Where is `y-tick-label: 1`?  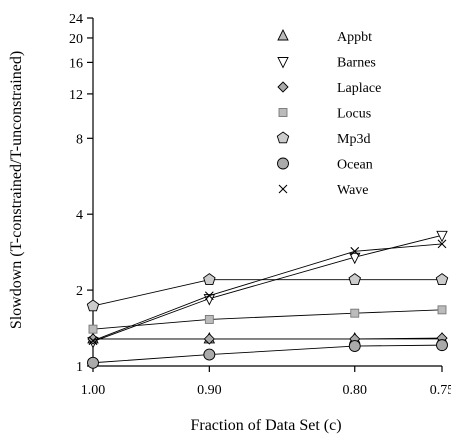
y-tick-label: 1 is located at coordinates (79, 367).